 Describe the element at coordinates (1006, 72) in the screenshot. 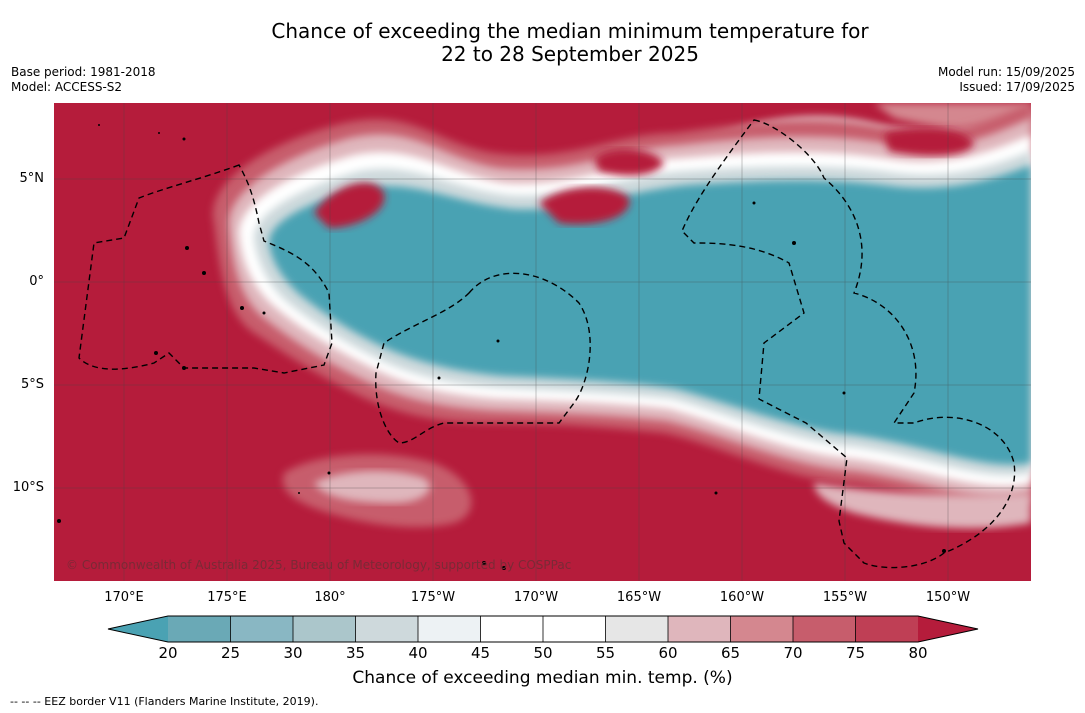

I see `model-run-date: Model run: 15/09/2025` at that location.